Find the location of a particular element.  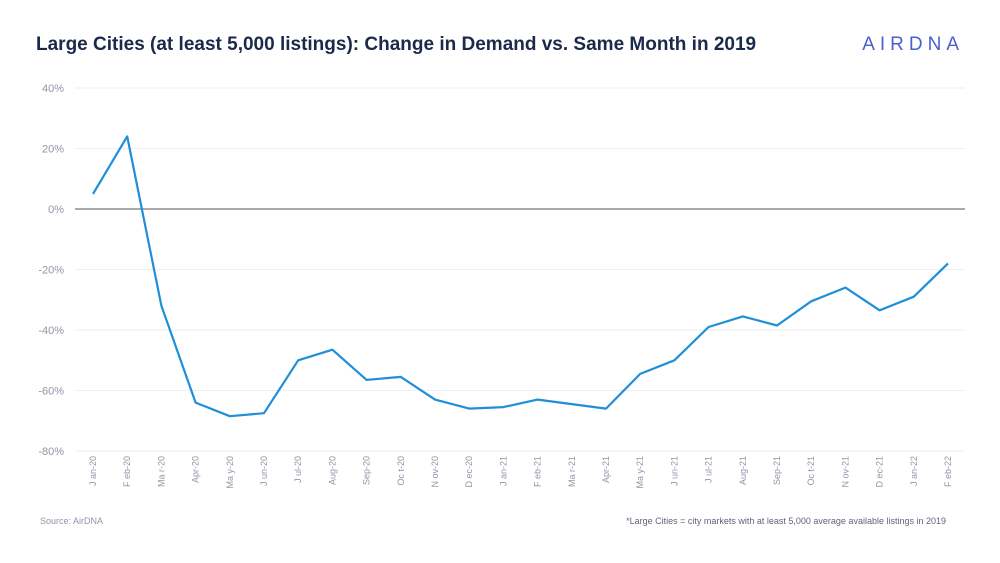

x-tick-label: Oc t-20 is located at coordinates (401, 471).